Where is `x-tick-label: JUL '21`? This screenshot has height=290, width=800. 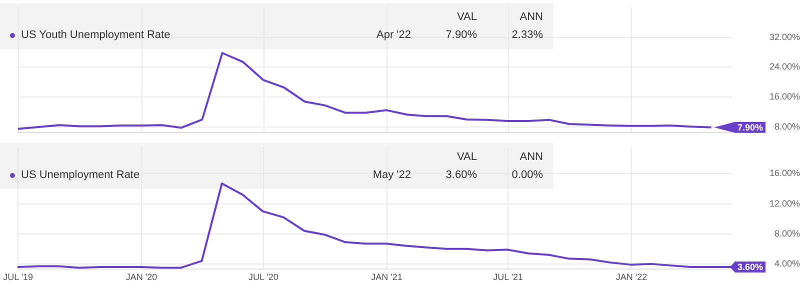 x-tick-label: JUL '21 is located at coordinates (508, 277).